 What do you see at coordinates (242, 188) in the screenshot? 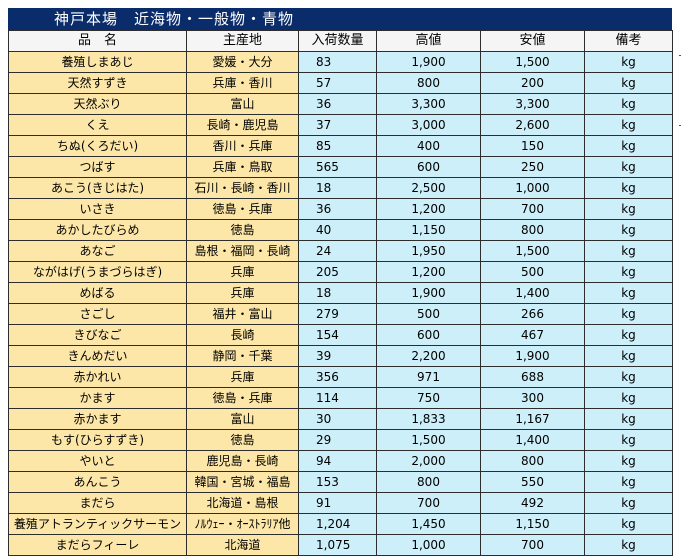
I see `origin-cell: 石川・長崎・香川` at bounding box center [242, 188].